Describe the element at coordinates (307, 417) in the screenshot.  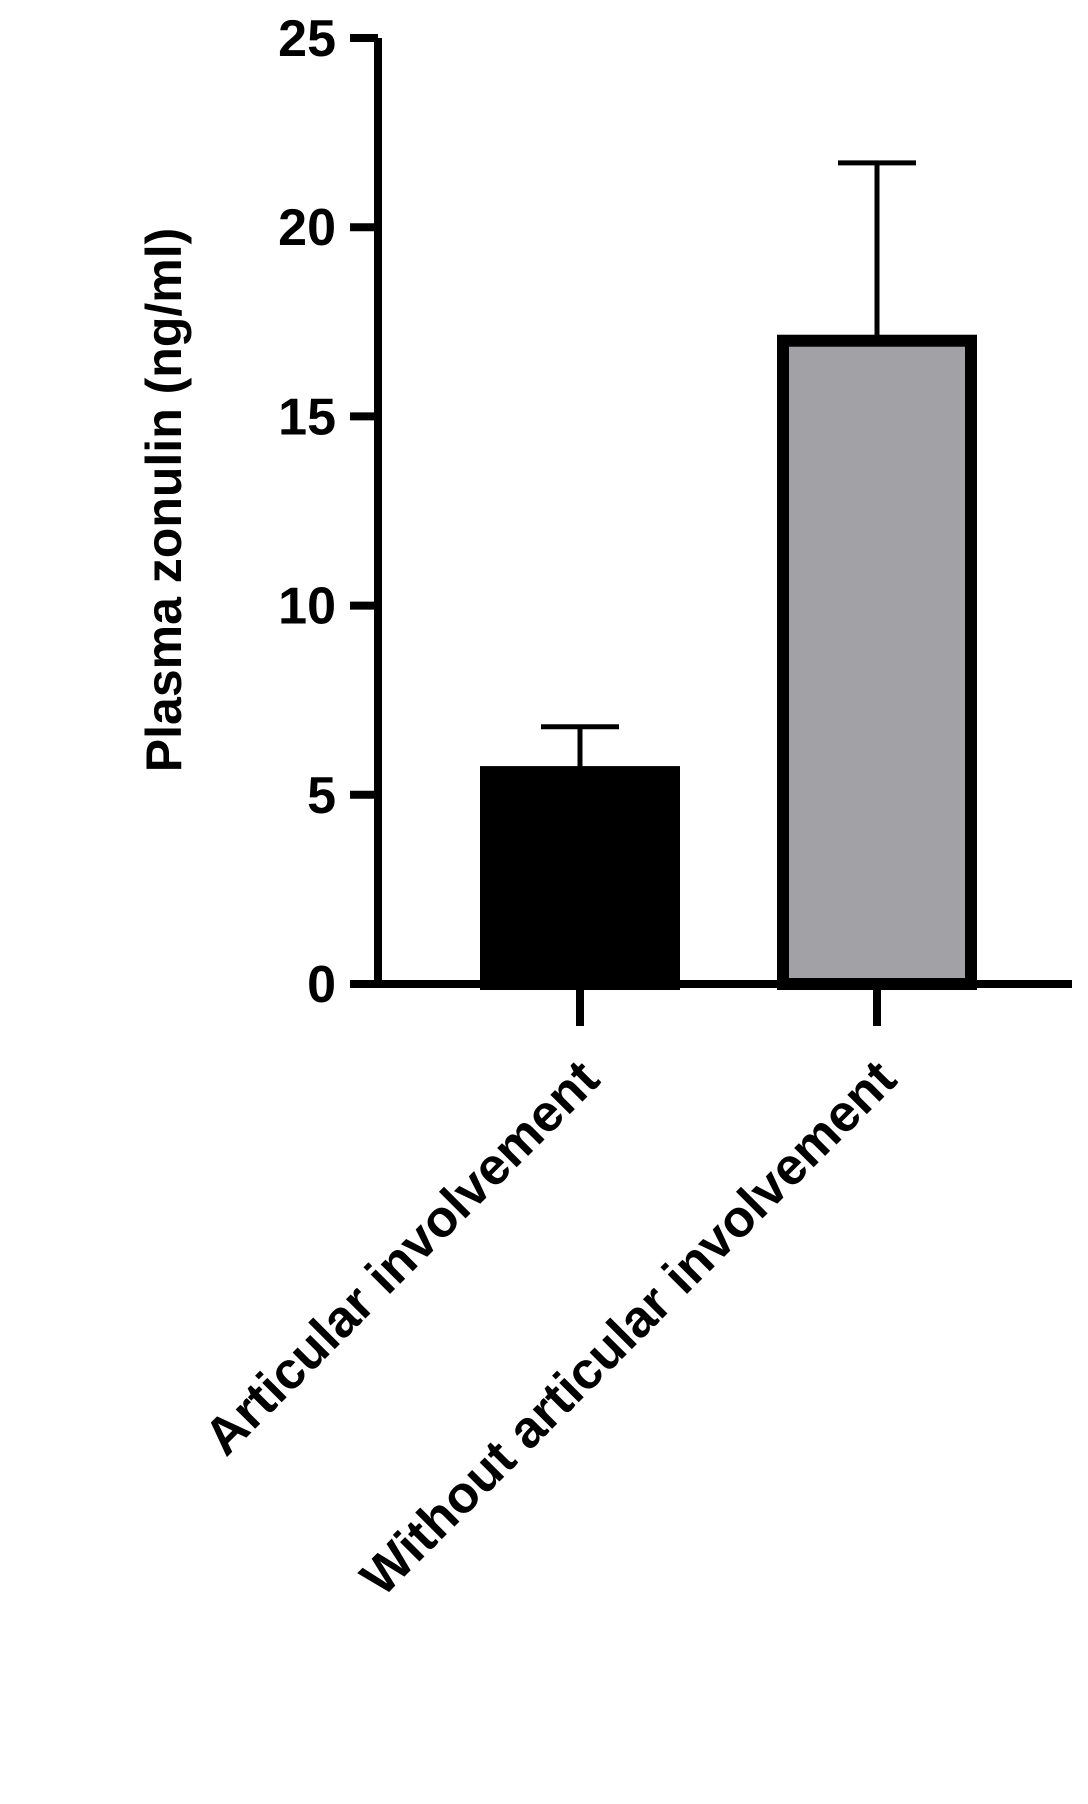
I see `y-tick-label-3: 15` at that location.